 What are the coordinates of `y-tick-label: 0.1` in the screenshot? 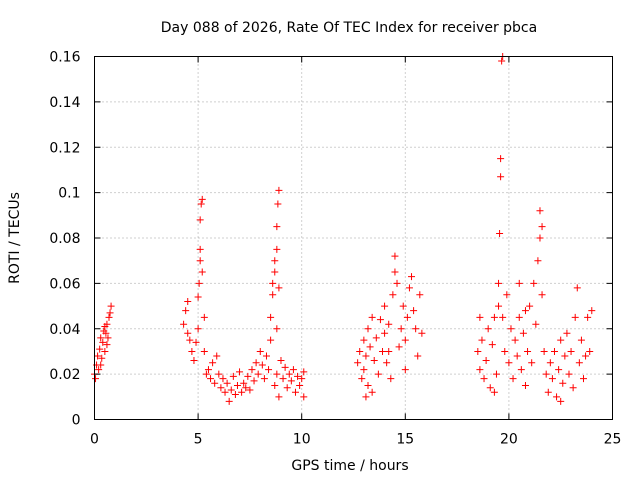 It's located at (69, 194).